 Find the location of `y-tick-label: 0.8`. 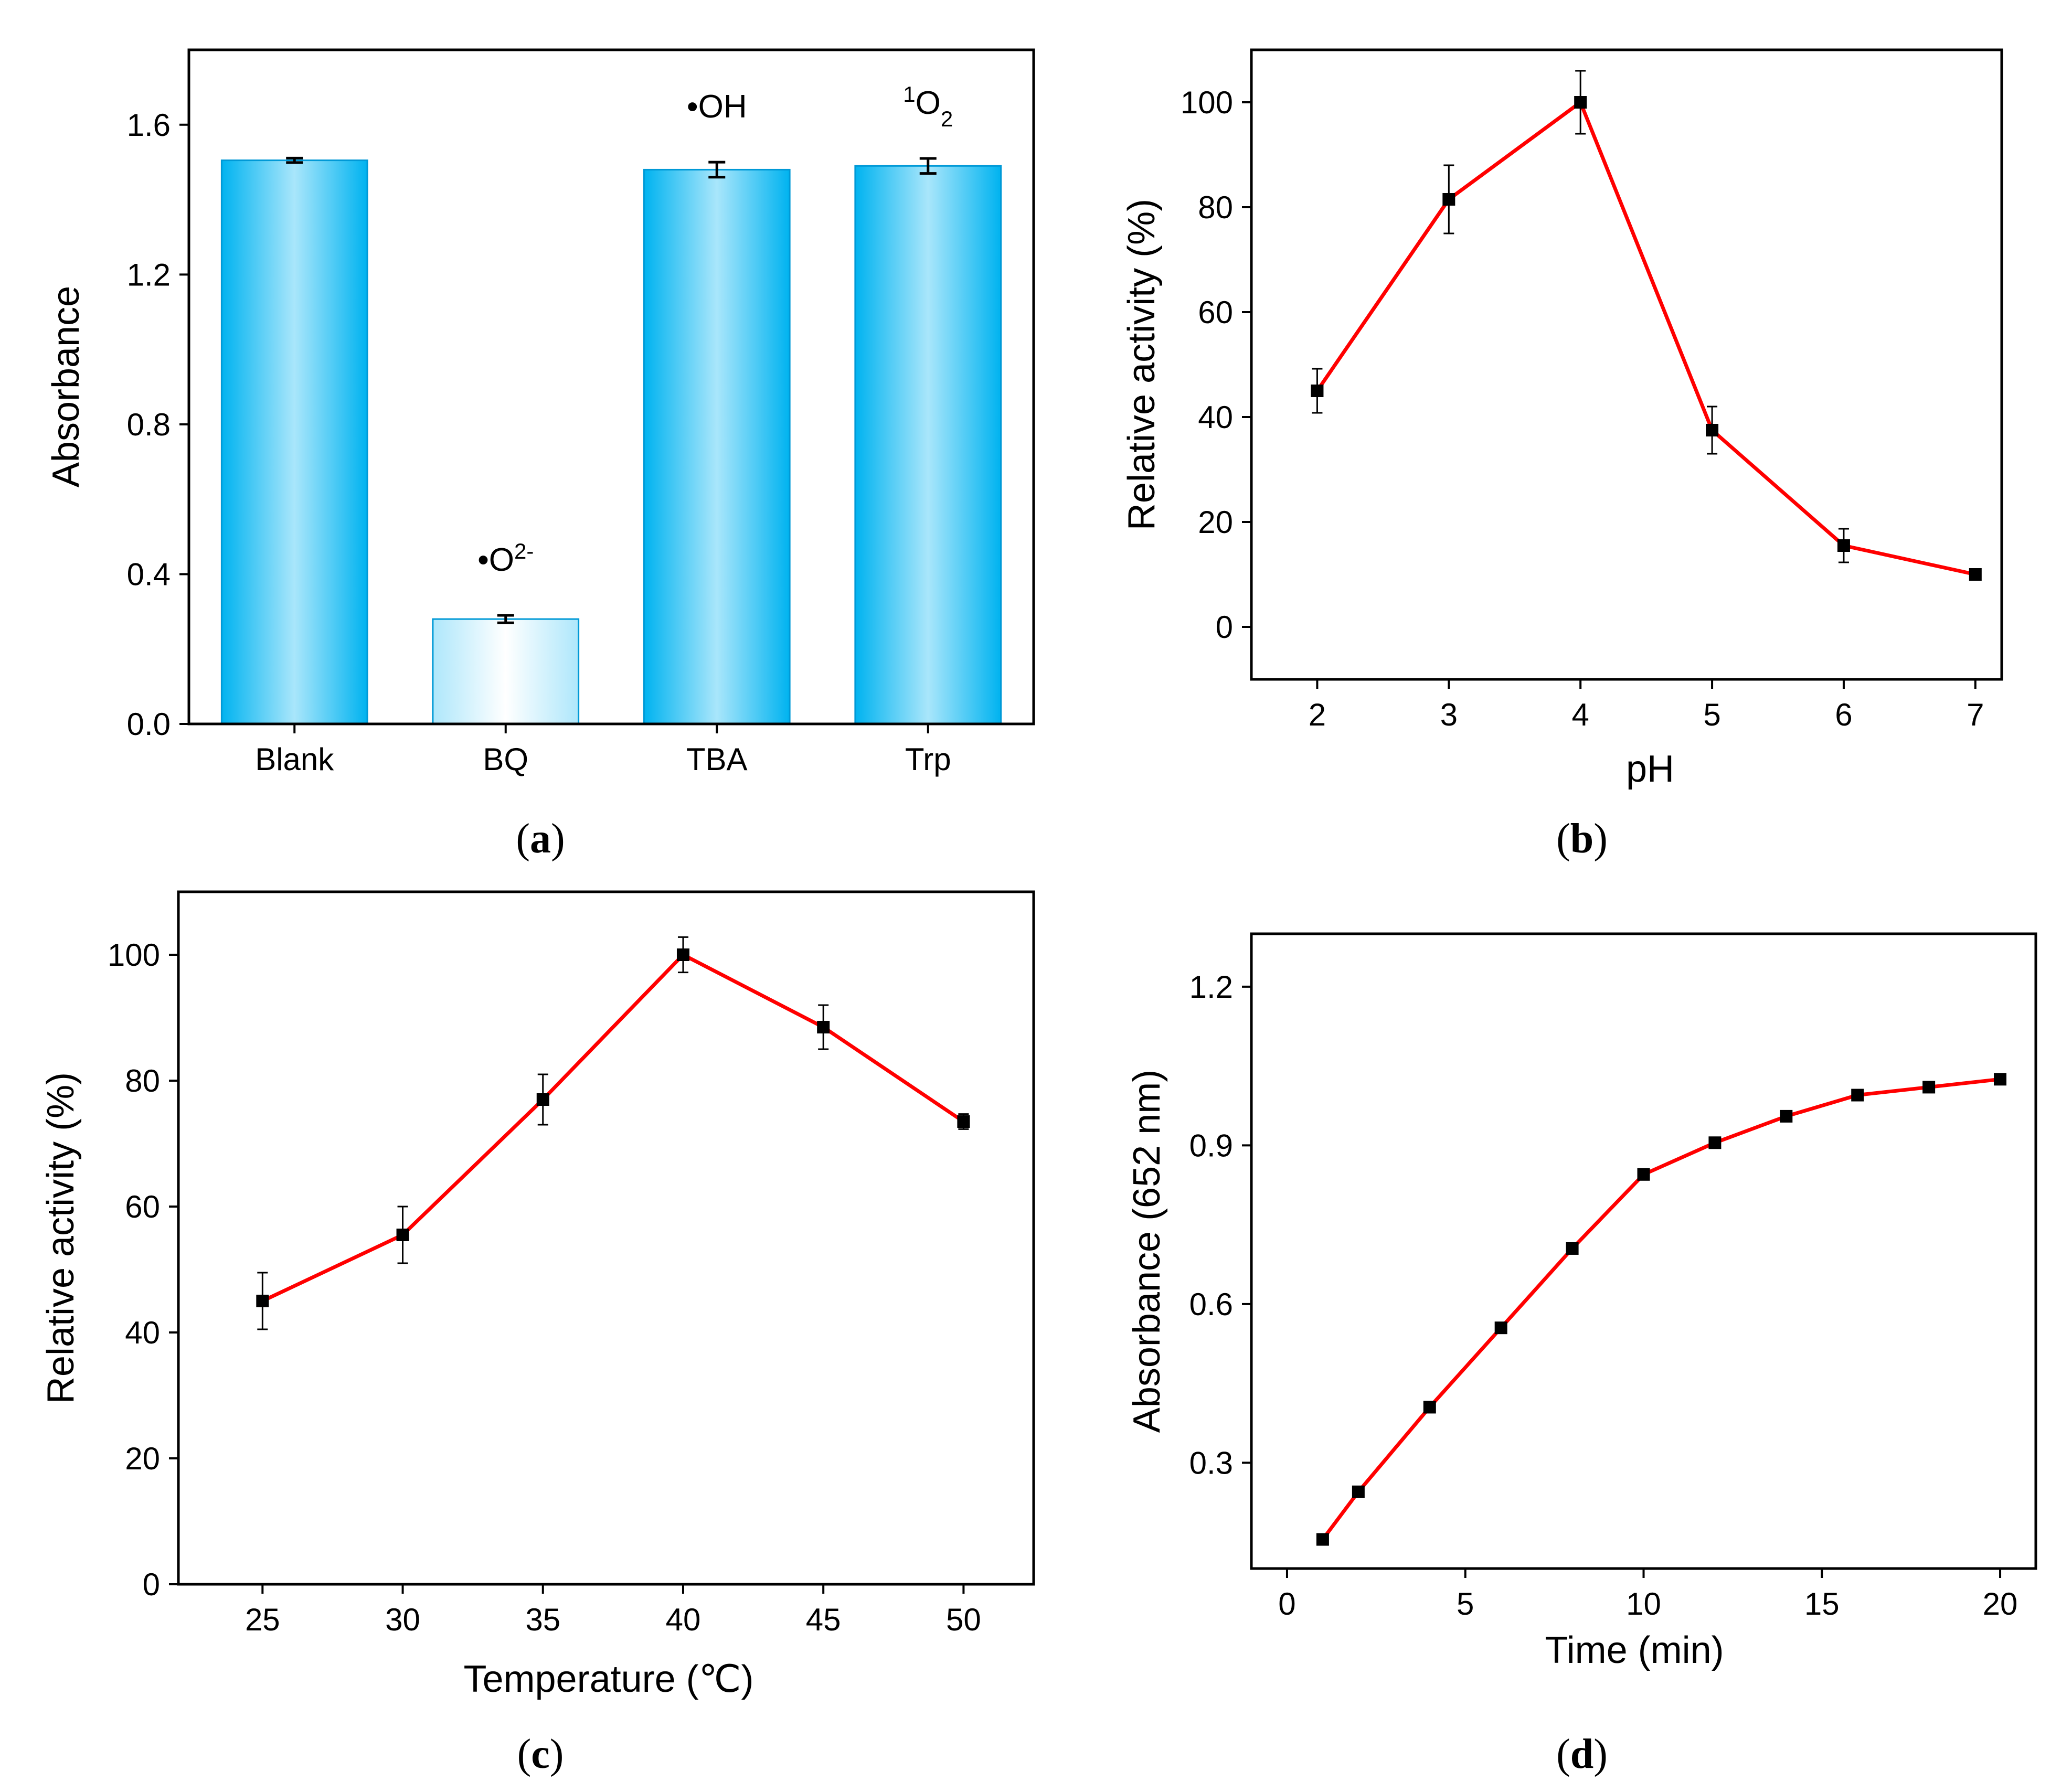

y-tick-label: 0.8 is located at coordinates (149, 424).